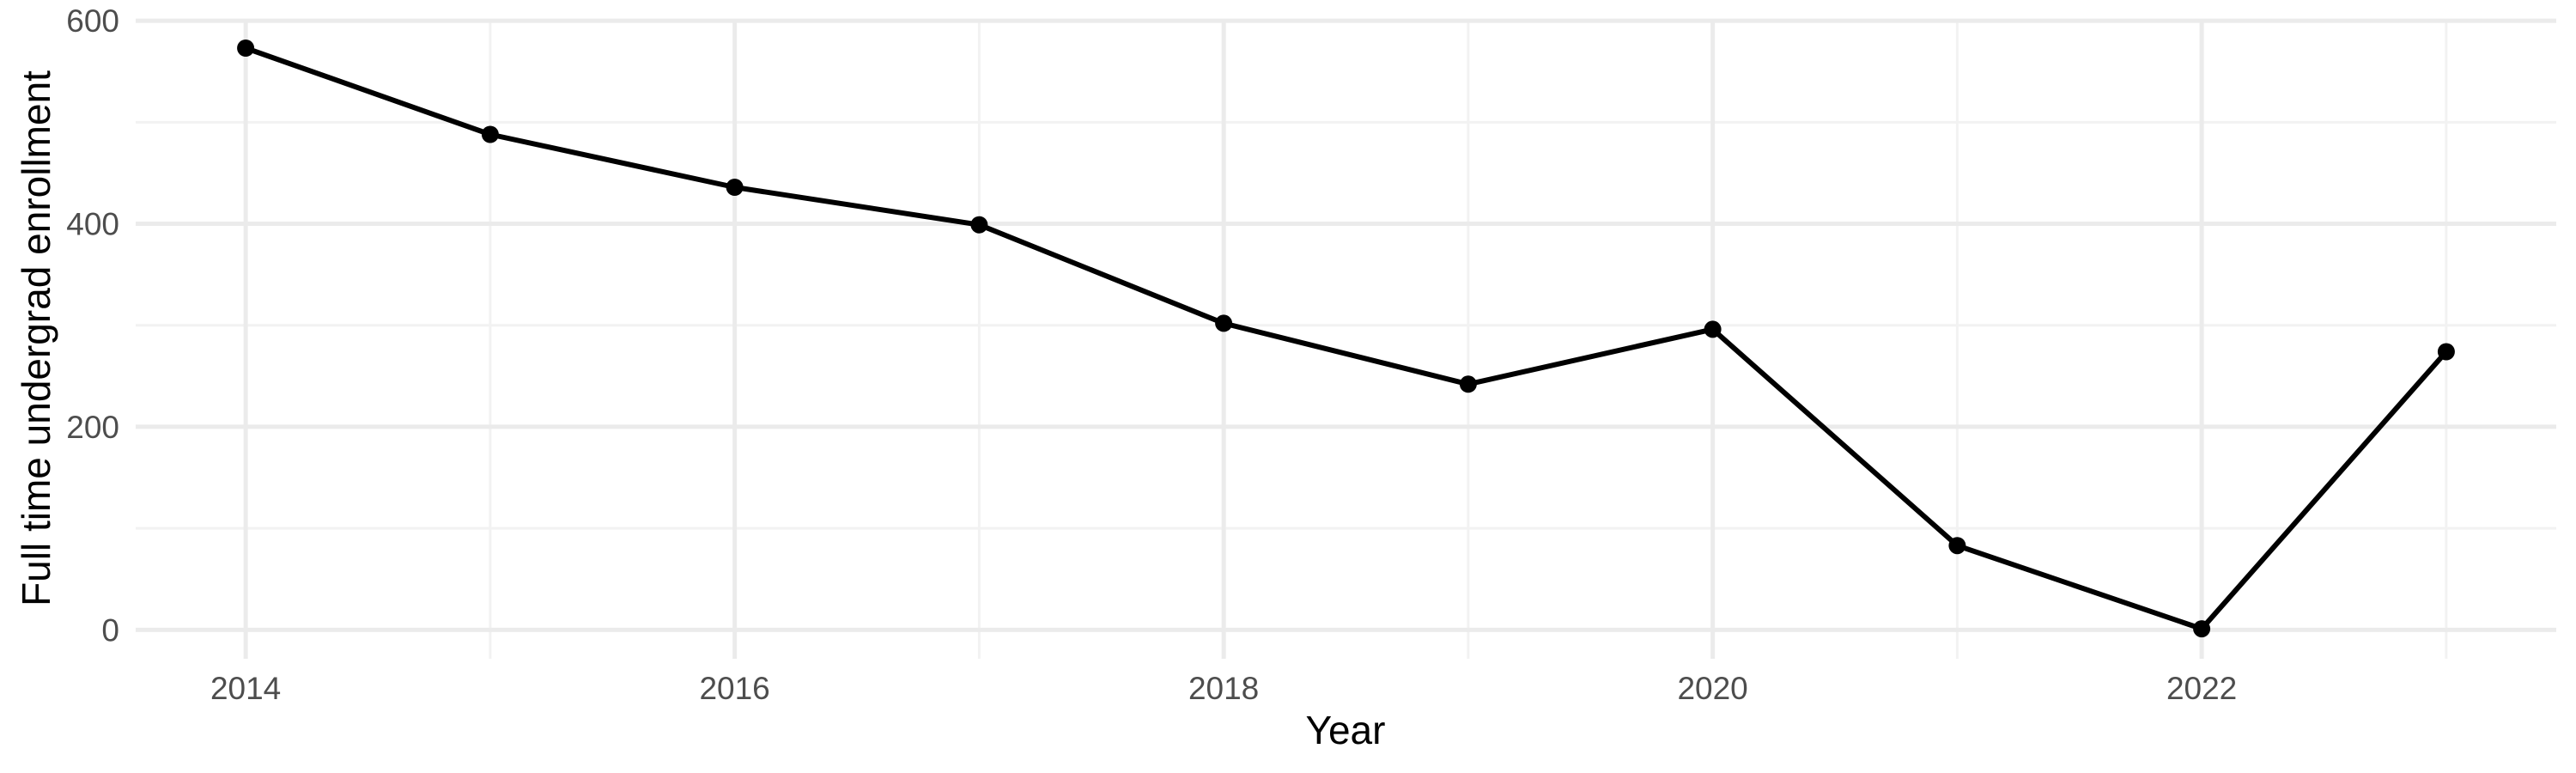 The width and height of the screenshot is (2576, 773). I want to click on x-axis-tick-labels: 2014 2016 2018 2020 2022, so click(1224, 688).